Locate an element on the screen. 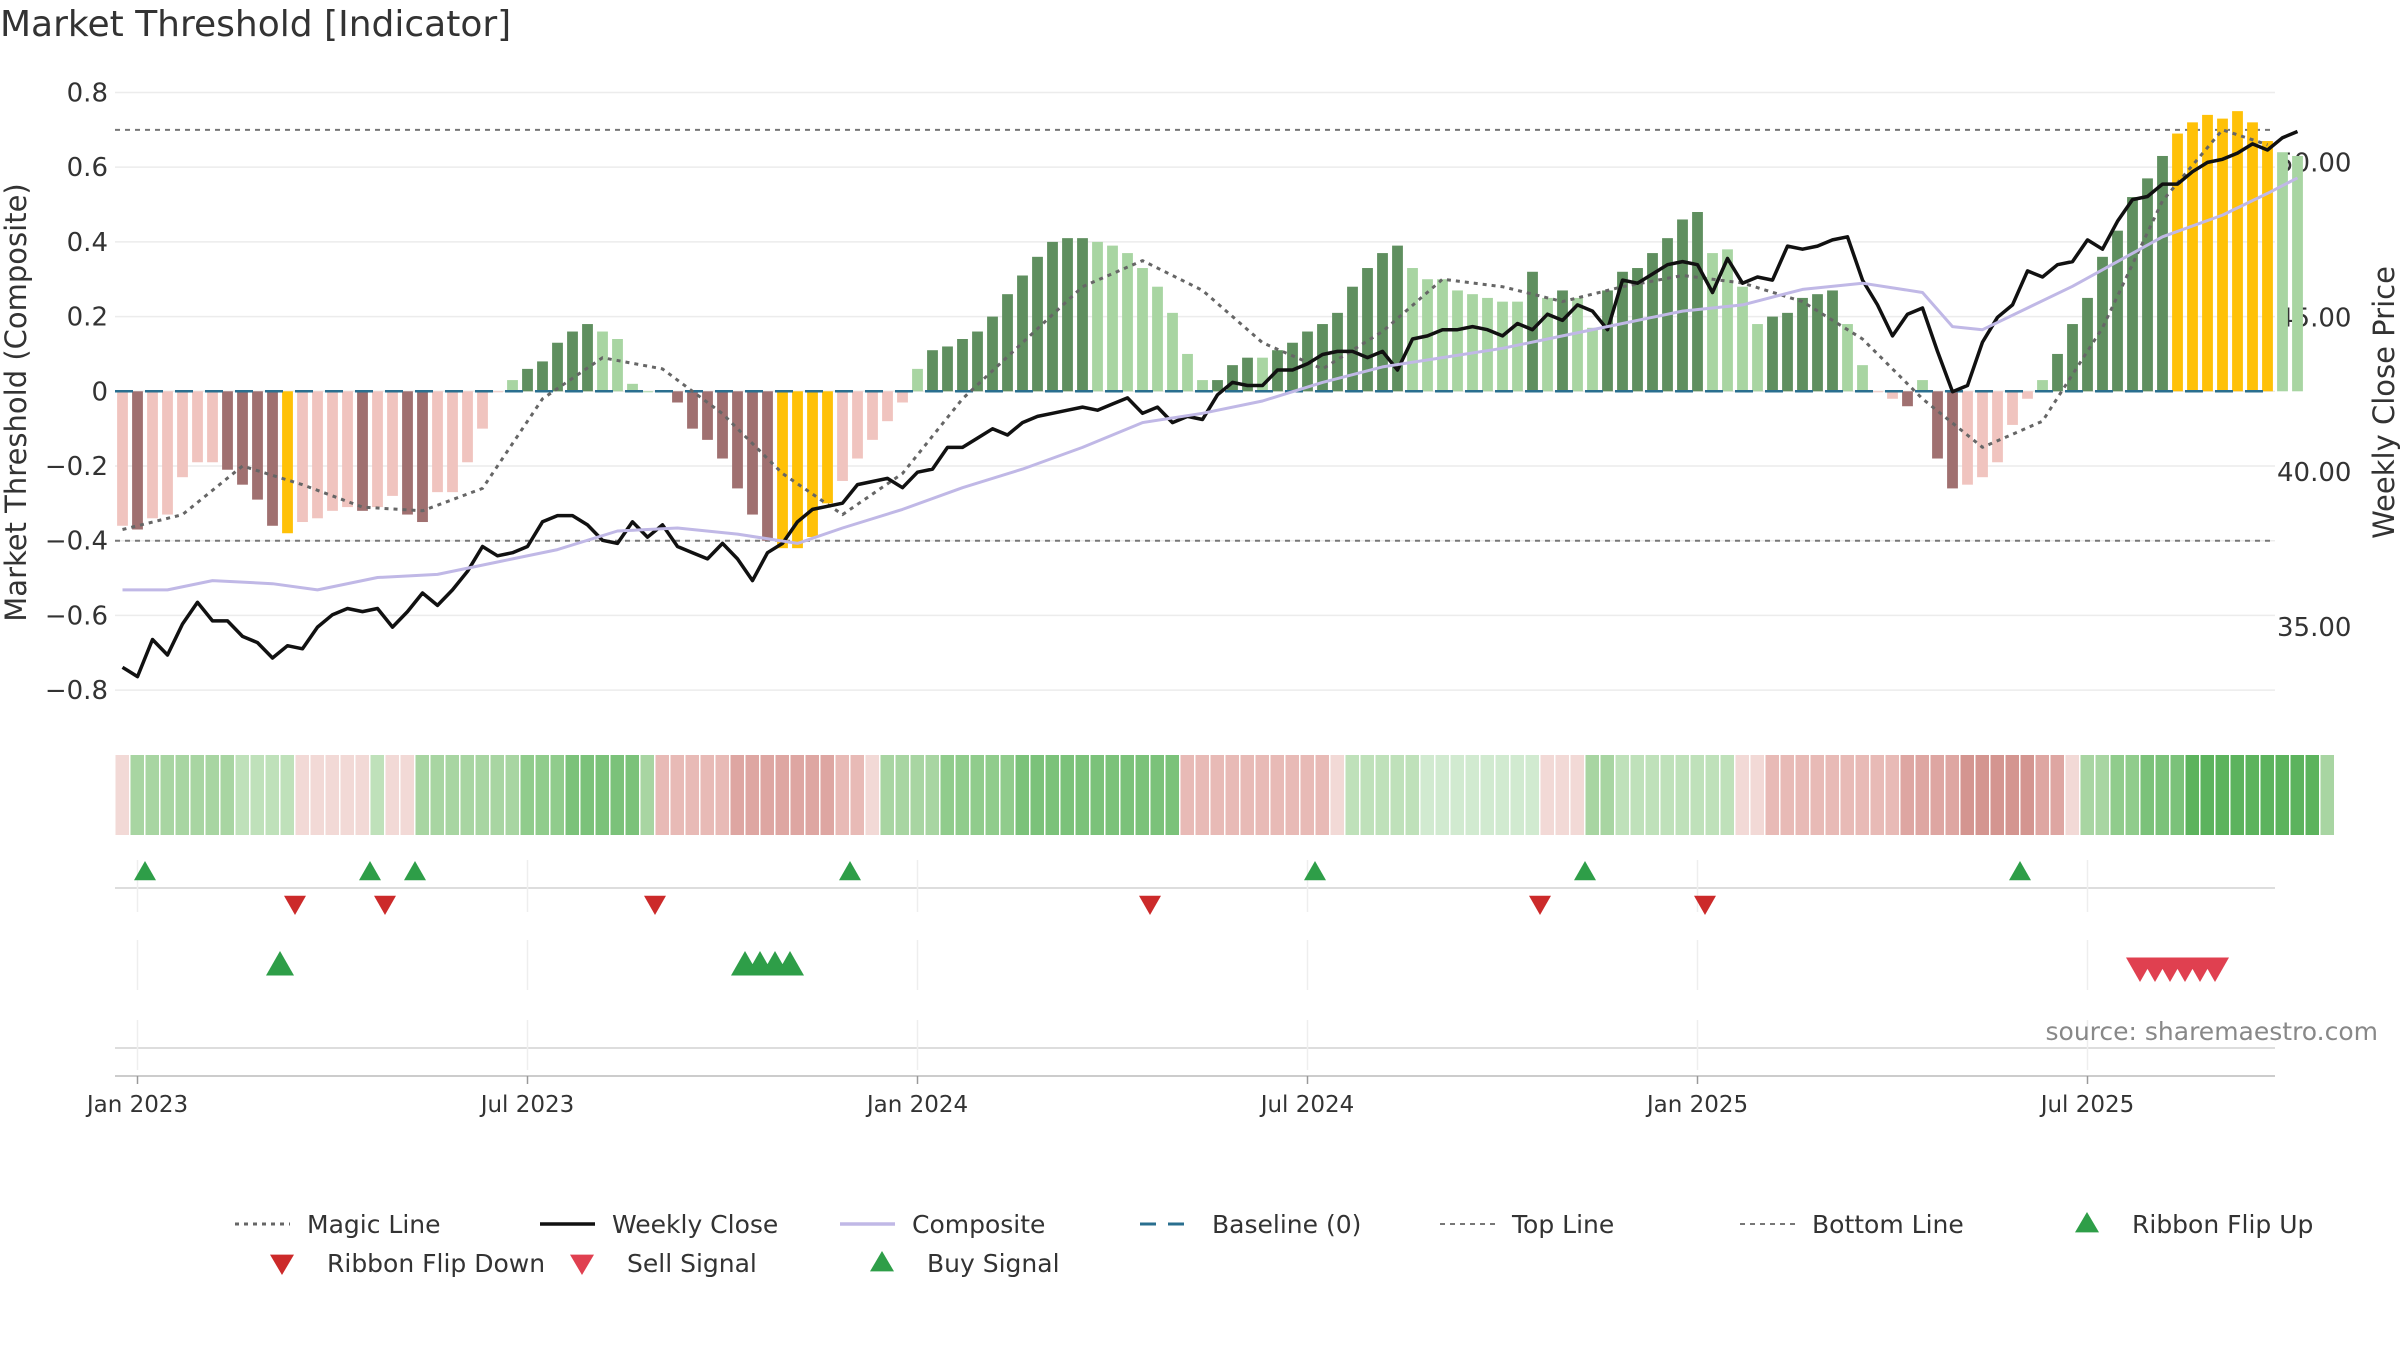  legend-label-8: Sell Signal is located at coordinates (692, 1263).